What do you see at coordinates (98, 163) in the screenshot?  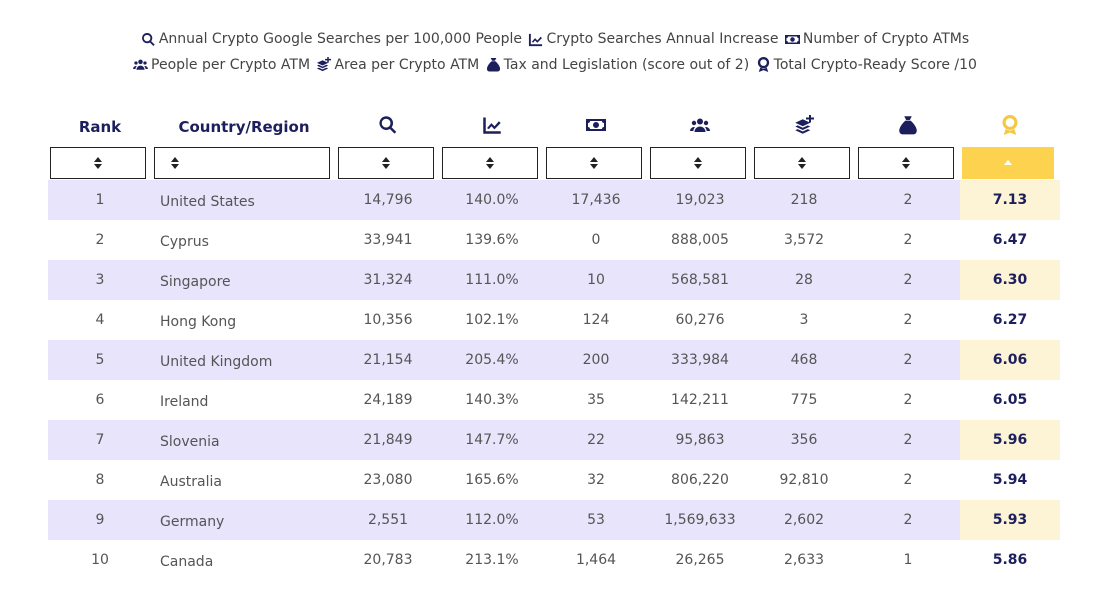 I see `sort-rank-button` at bounding box center [98, 163].